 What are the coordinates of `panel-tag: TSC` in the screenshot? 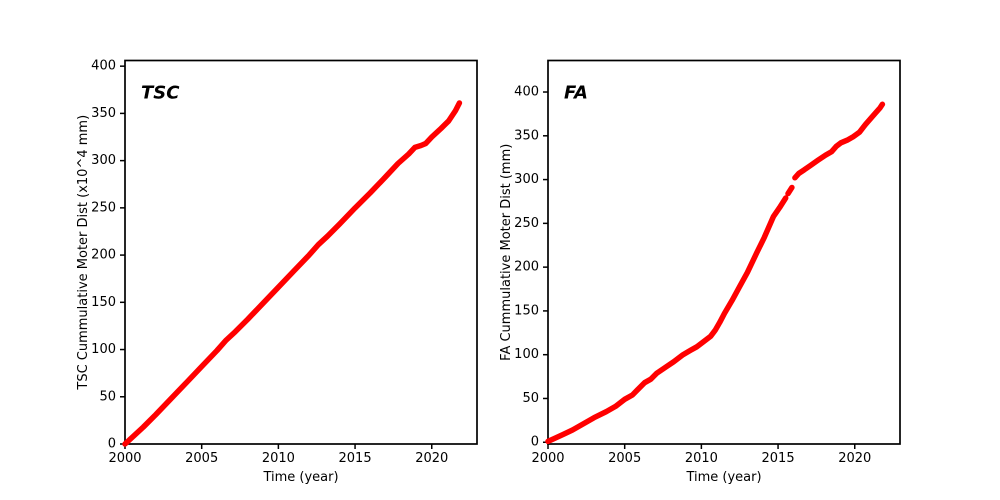 It's located at (160, 93).